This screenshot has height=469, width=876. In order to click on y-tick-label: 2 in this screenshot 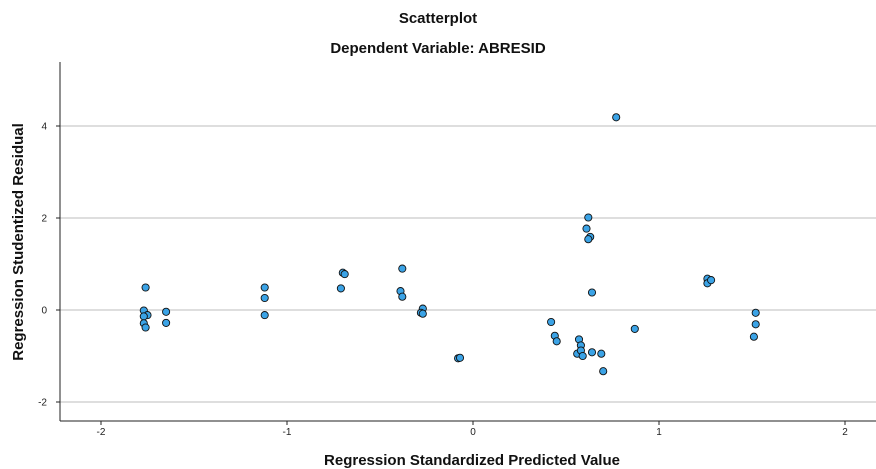, I will do `click(44, 219)`.